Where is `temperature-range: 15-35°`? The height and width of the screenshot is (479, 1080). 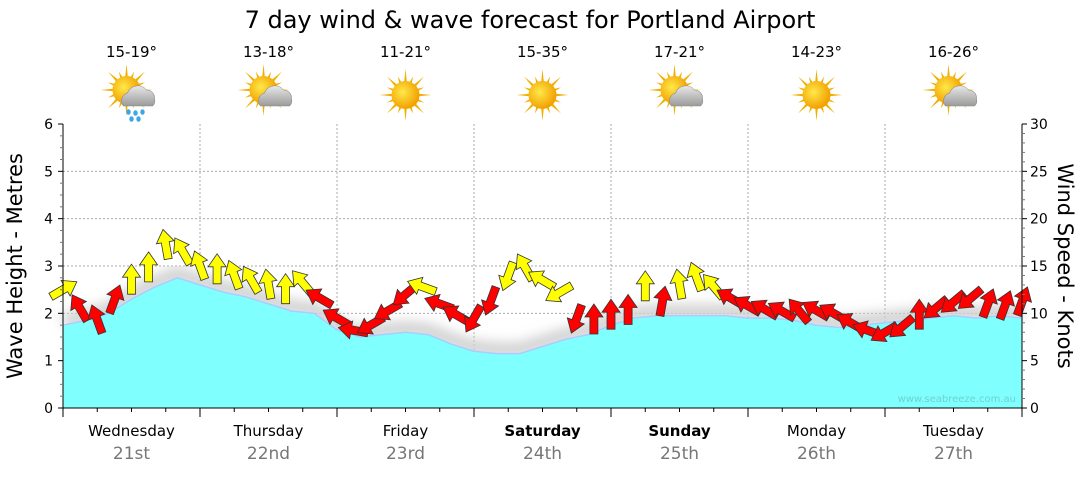 temperature-range: 15-35° is located at coordinates (542, 52).